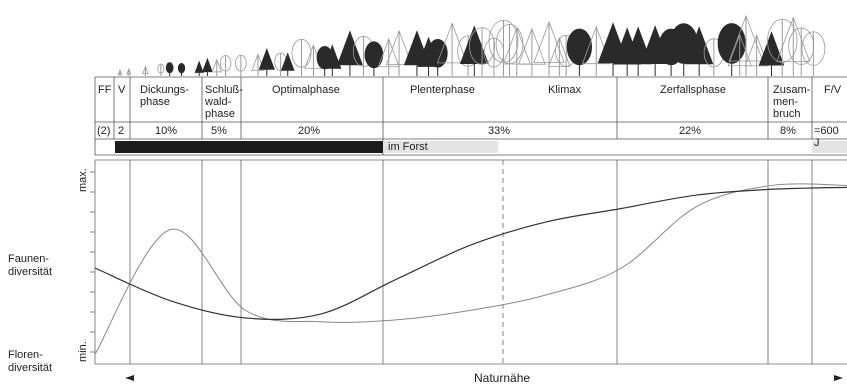 The width and height of the screenshot is (847, 387). What do you see at coordinates (164, 96) in the screenshot?
I see `phase-label-dickung: Dickungs- phase` at bounding box center [164, 96].